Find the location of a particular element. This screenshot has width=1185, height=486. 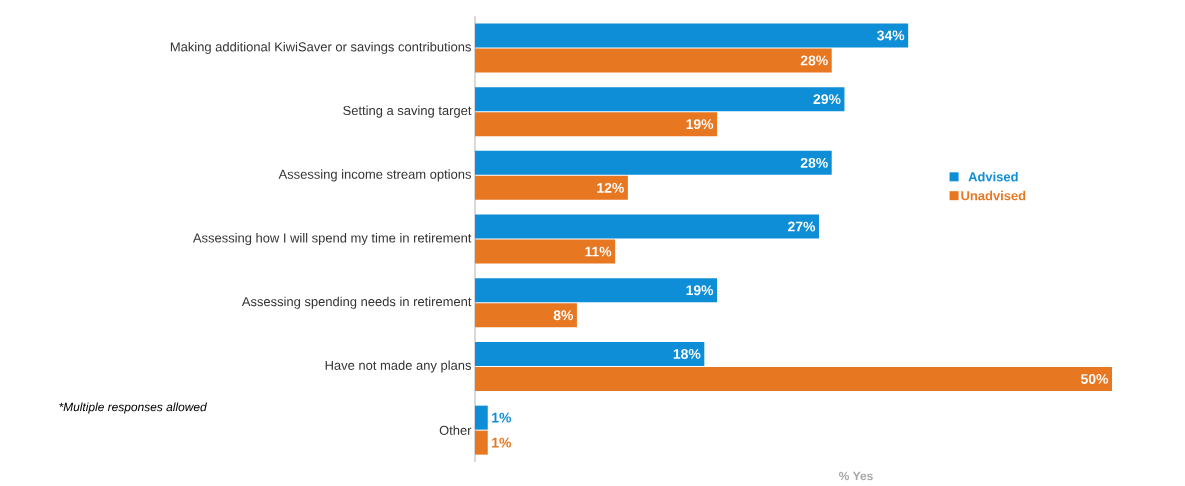

y-tick-label: Have not made any plans is located at coordinates (398, 366).